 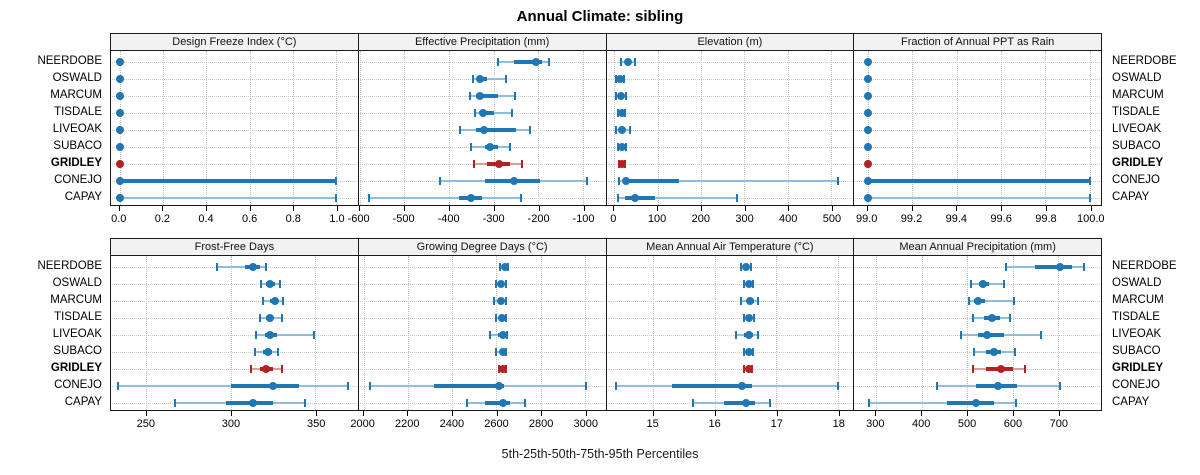 What do you see at coordinates (652, 424) in the screenshot?
I see `axis-tick-label: 15` at bounding box center [652, 424].